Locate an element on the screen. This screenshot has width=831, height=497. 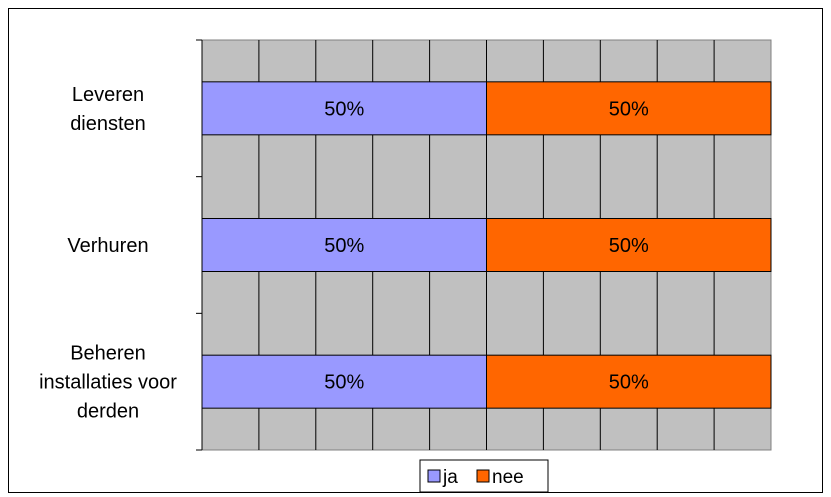
legend-swatch-ja is located at coordinates (434, 476).